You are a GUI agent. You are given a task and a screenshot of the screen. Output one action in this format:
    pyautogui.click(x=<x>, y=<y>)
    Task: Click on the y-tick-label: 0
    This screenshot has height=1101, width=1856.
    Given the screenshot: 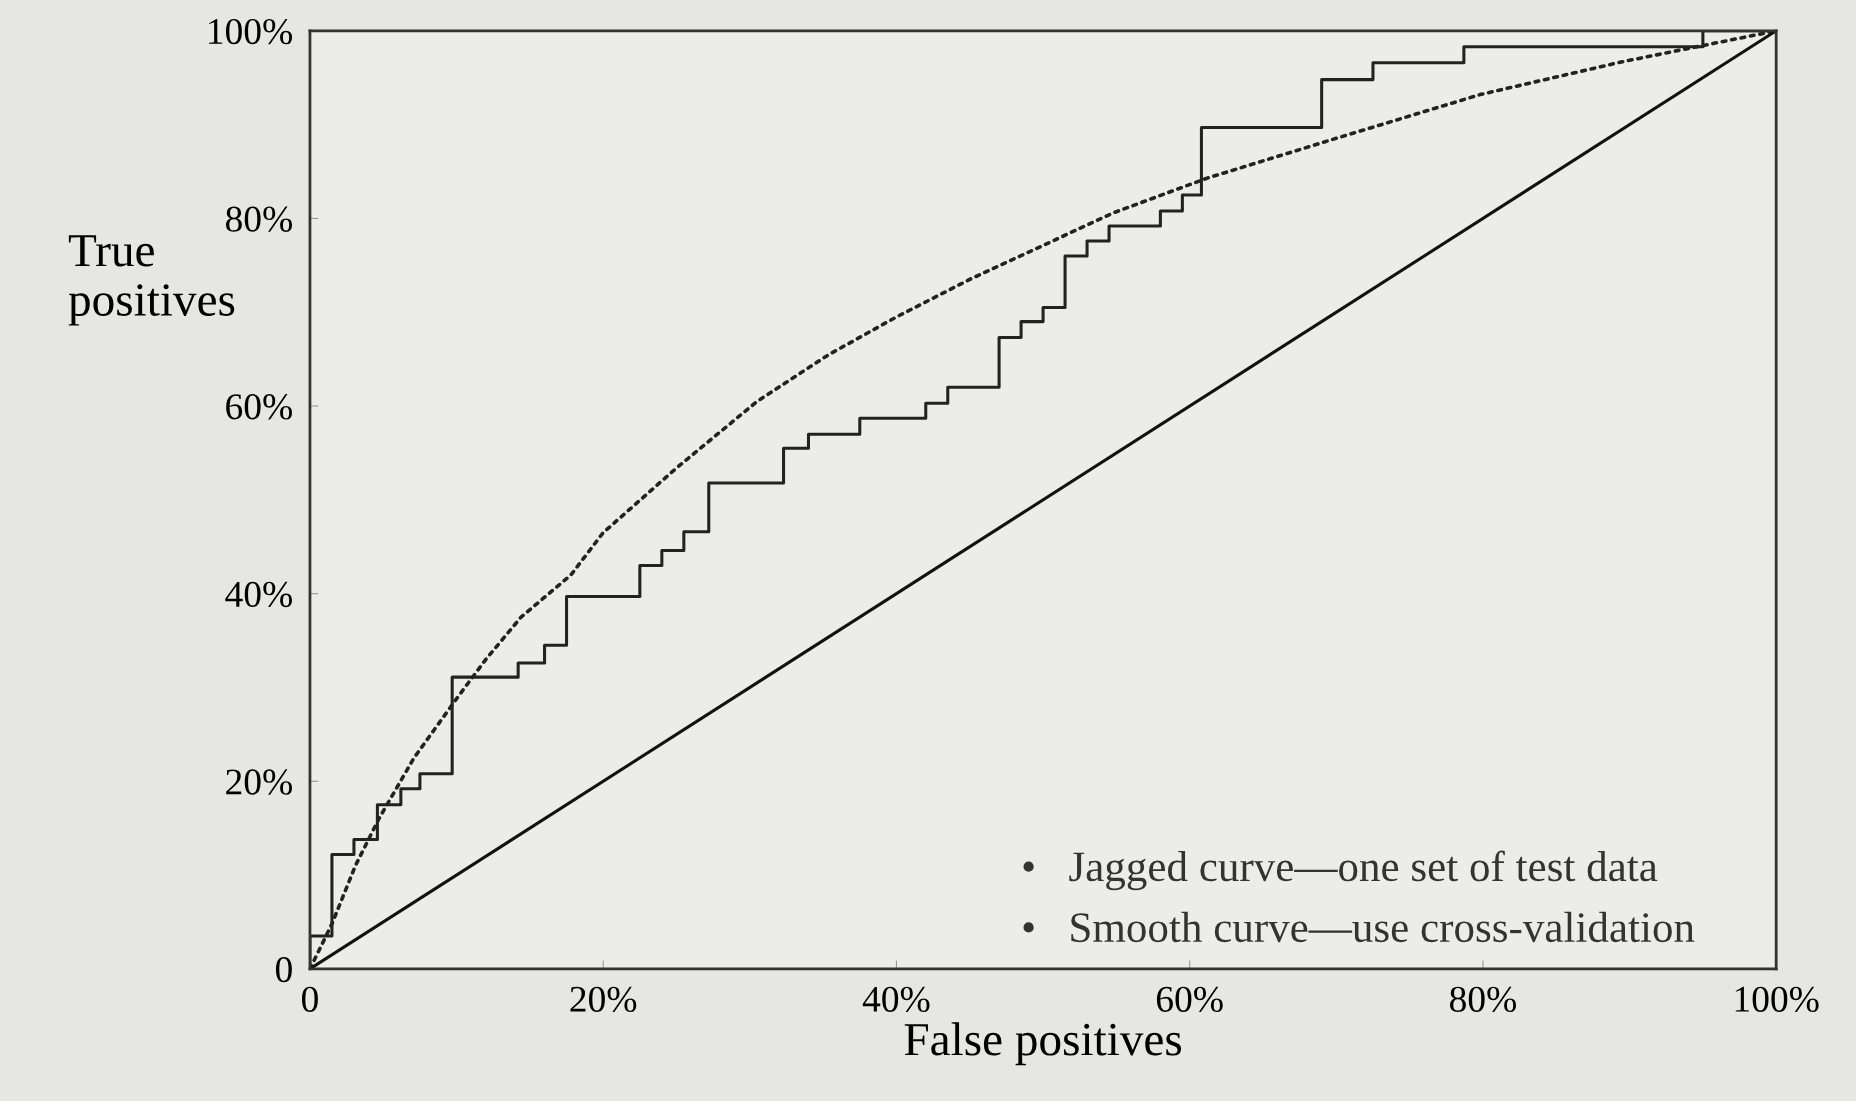 What is the action you would take?
    pyautogui.click(x=283, y=969)
    